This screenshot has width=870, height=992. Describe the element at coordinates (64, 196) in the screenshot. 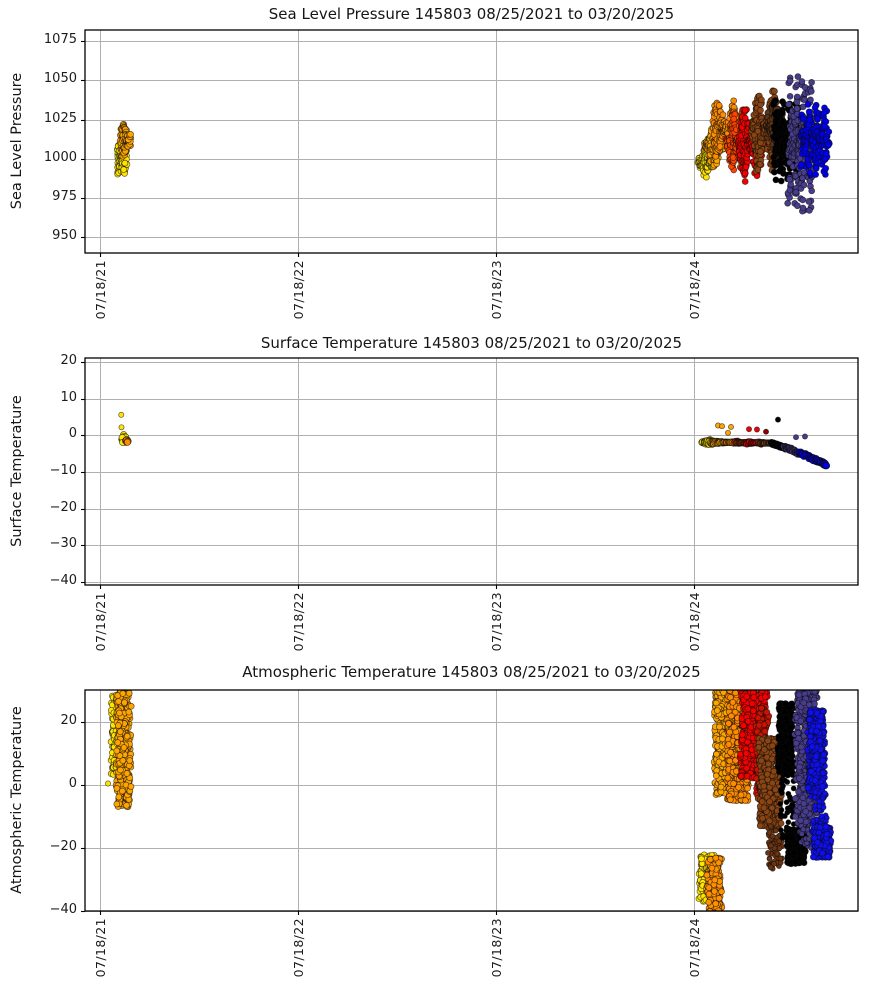

I see `y-tick-label: 975` at that location.